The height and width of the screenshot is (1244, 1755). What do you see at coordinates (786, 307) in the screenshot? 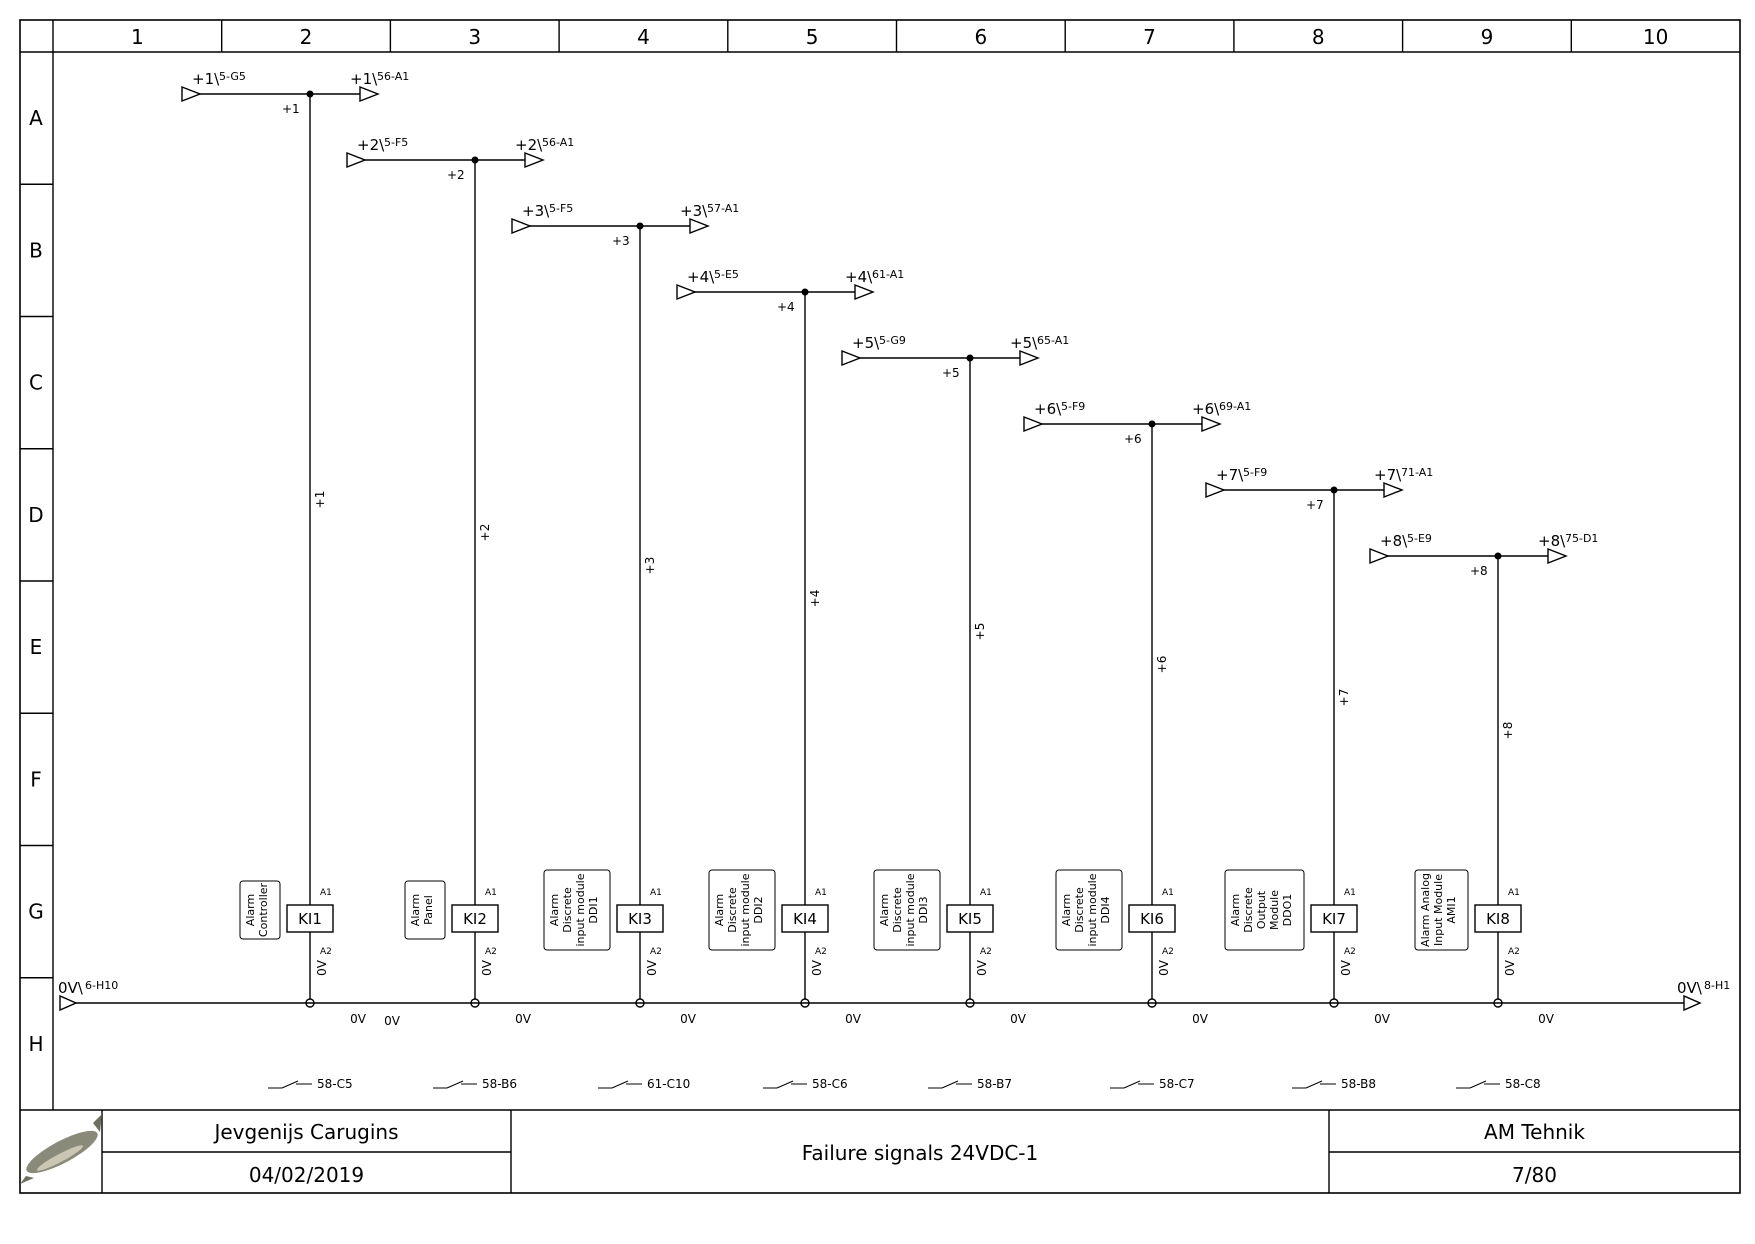
I see `net-label: +4` at bounding box center [786, 307].